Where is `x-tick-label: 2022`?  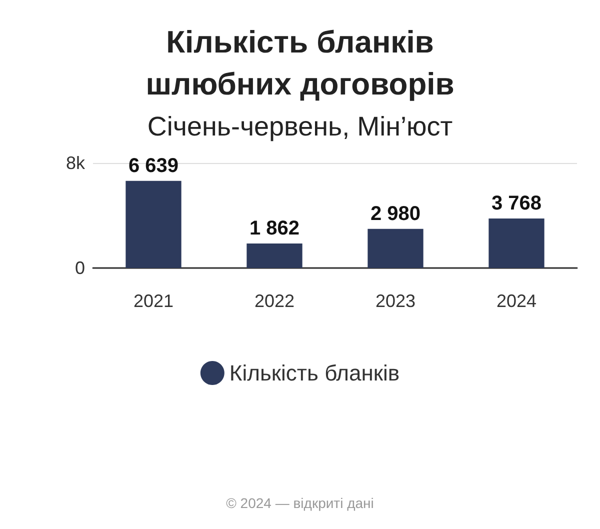
x-tick-label: 2022 is located at coordinates (274, 301).